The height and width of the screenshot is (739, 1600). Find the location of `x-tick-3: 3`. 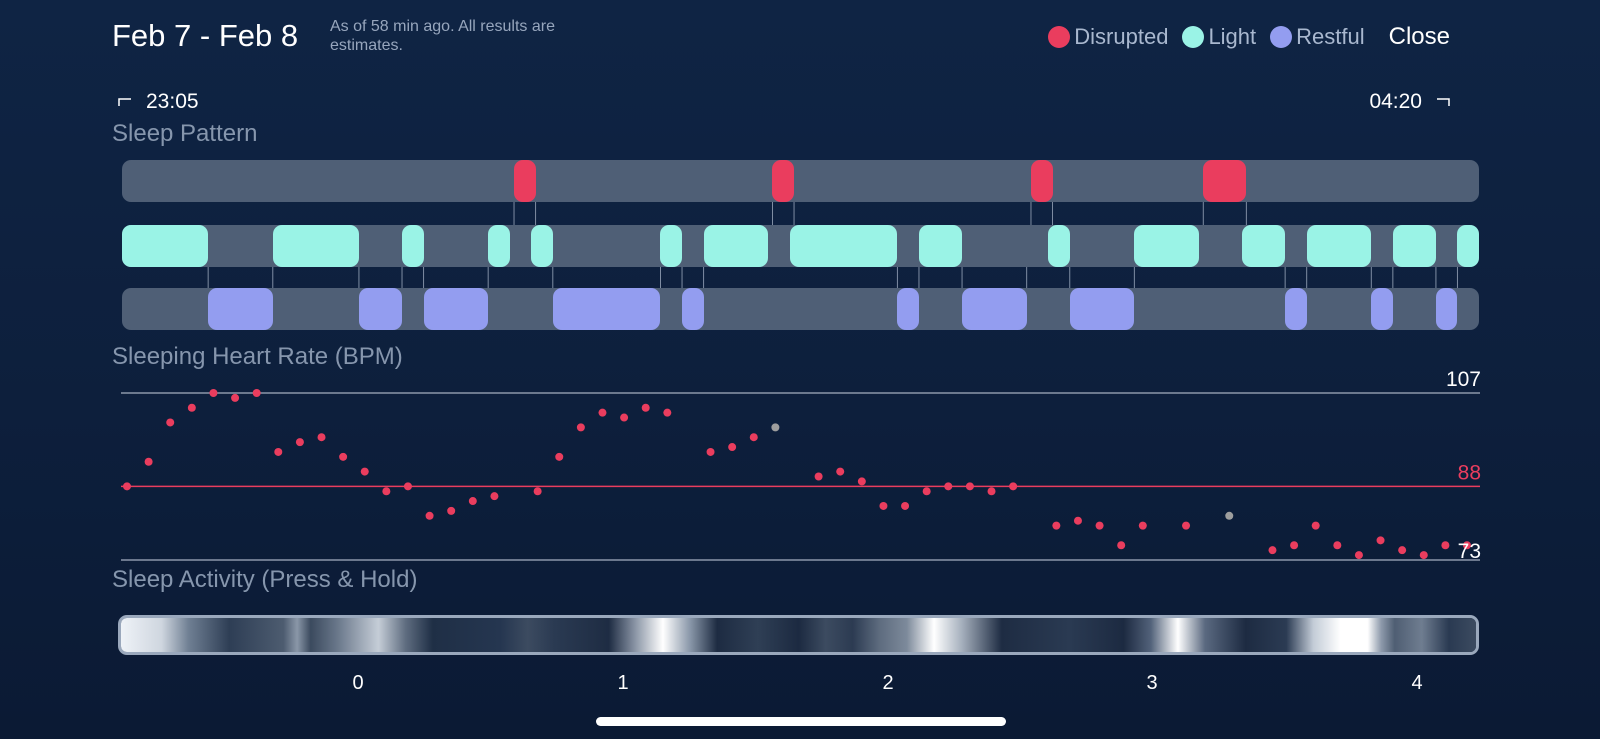

x-tick-3: 3 is located at coordinates (1152, 683).